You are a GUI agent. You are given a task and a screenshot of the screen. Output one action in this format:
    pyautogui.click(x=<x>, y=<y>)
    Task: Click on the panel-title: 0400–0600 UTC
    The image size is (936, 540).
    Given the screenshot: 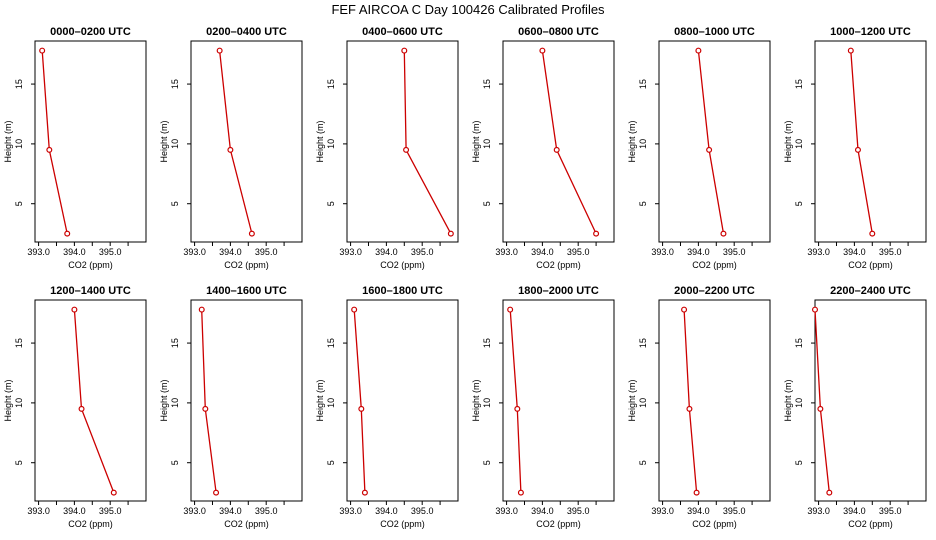 What is the action you would take?
    pyautogui.click(x=402, y=32)
    